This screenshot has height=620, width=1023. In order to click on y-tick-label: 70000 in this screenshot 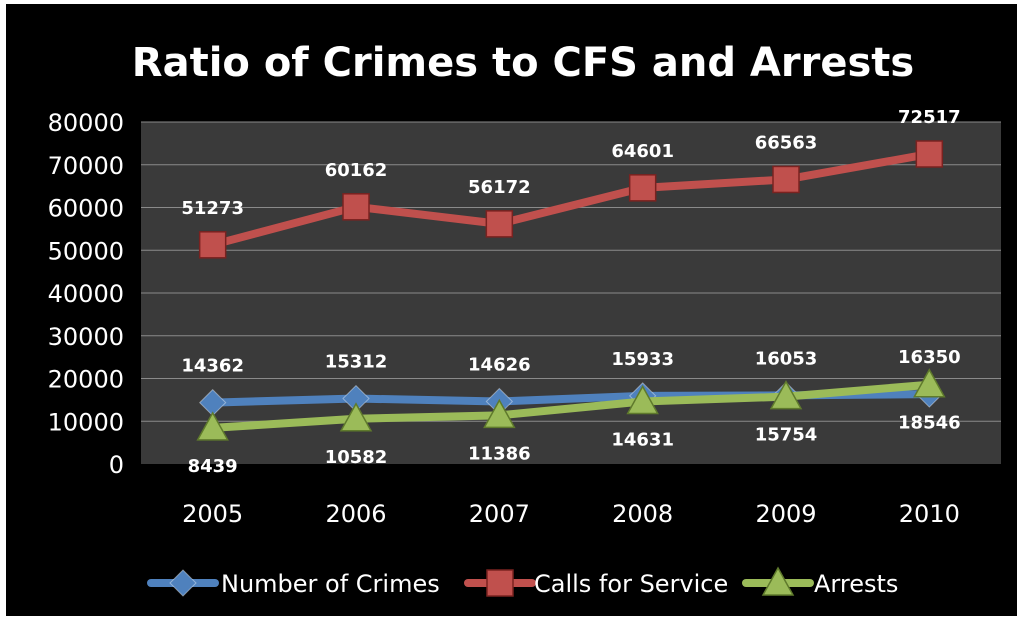, I will do `click(86, 166)`.